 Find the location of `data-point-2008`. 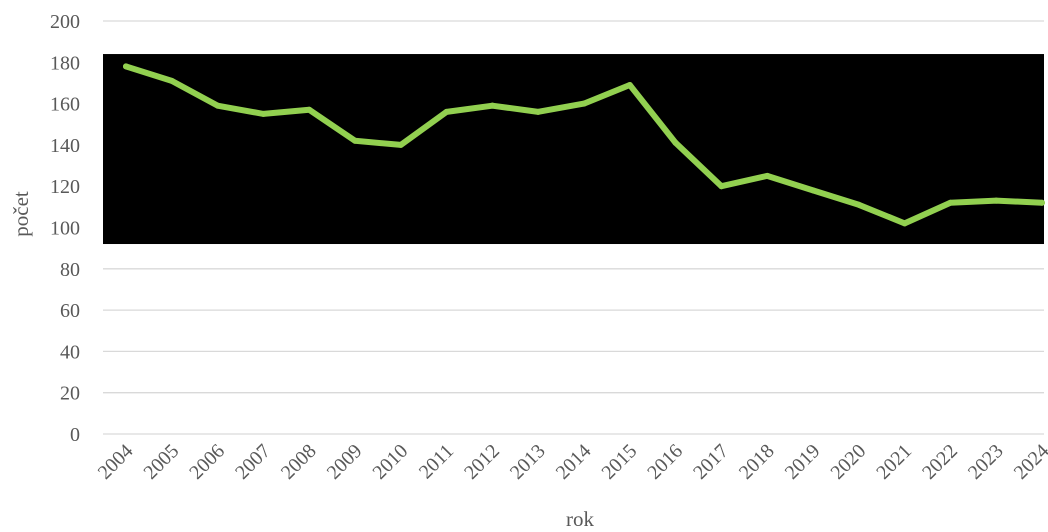

data-point-2008 is located at coordinates (309, 109).